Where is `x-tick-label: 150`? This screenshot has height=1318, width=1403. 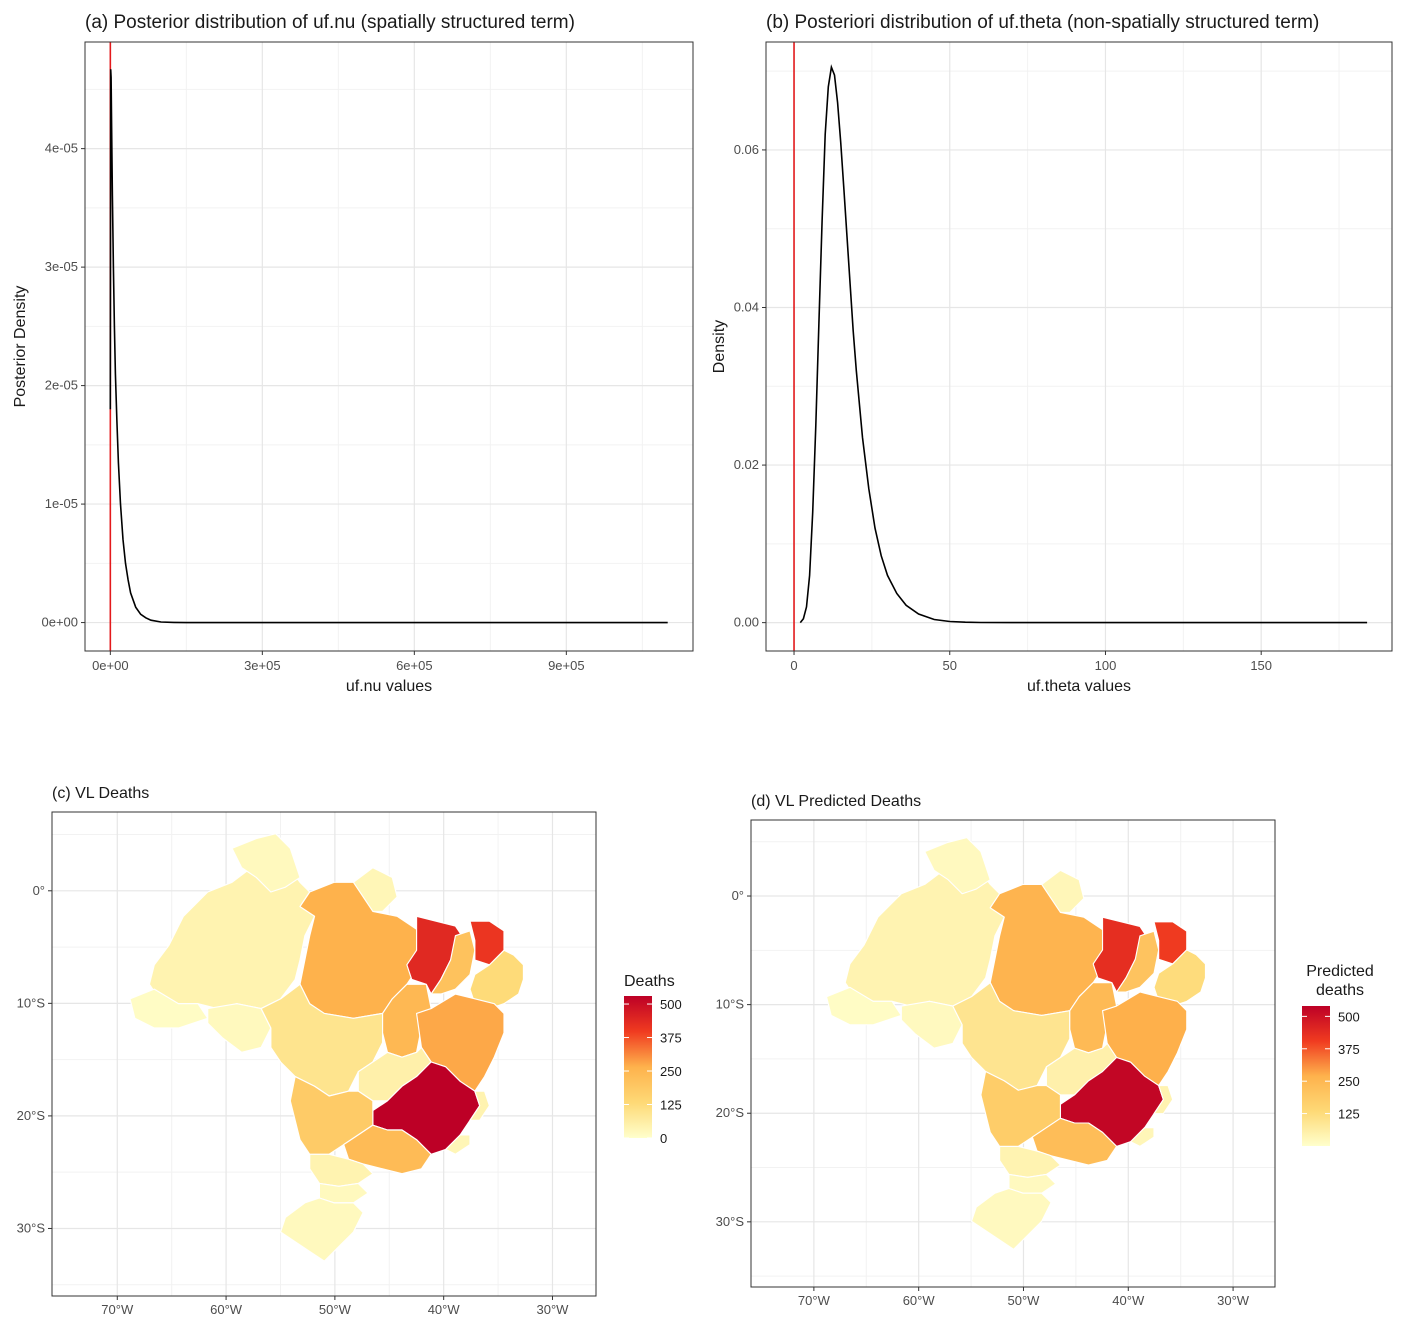
x-tick-label: 150 is located at coordinates (1261, 665).